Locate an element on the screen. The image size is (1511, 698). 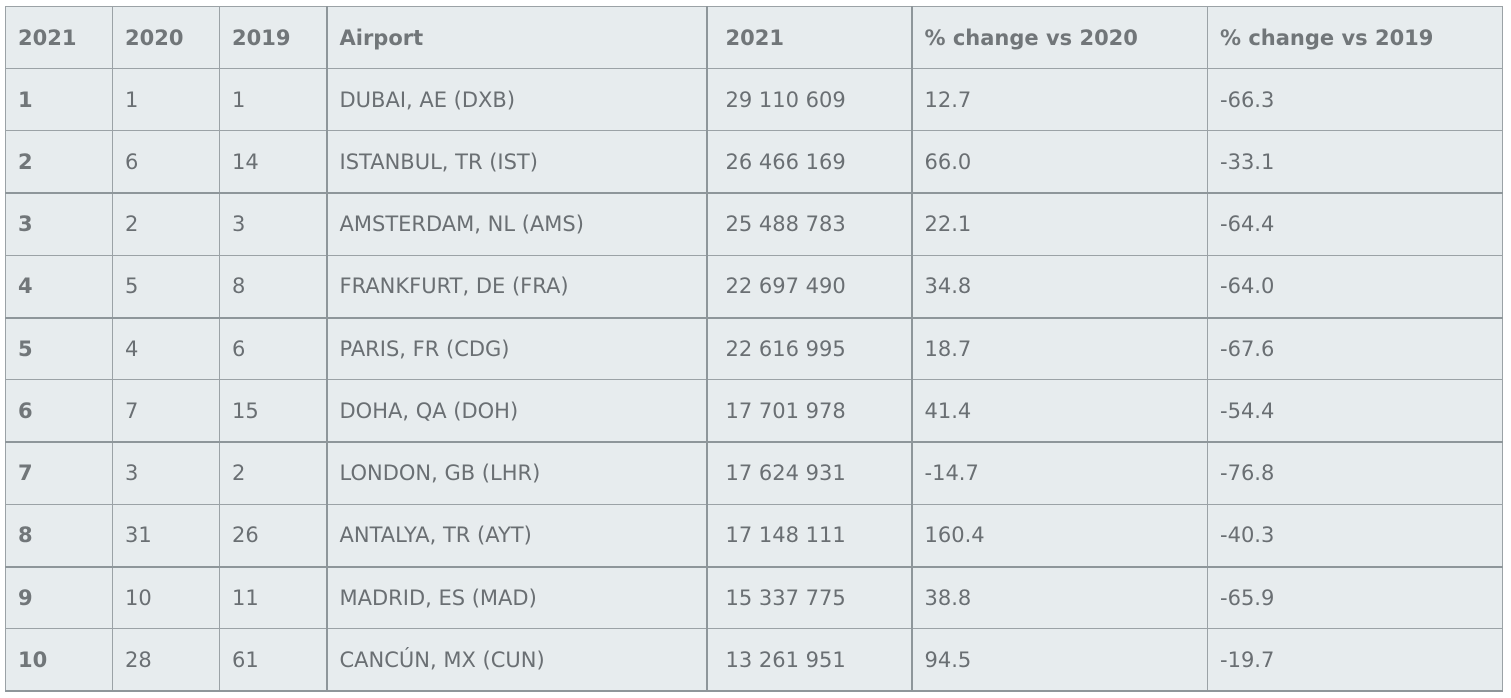
cell-change-vs-2020: 18.7 is located at coordinates (1059, 348).